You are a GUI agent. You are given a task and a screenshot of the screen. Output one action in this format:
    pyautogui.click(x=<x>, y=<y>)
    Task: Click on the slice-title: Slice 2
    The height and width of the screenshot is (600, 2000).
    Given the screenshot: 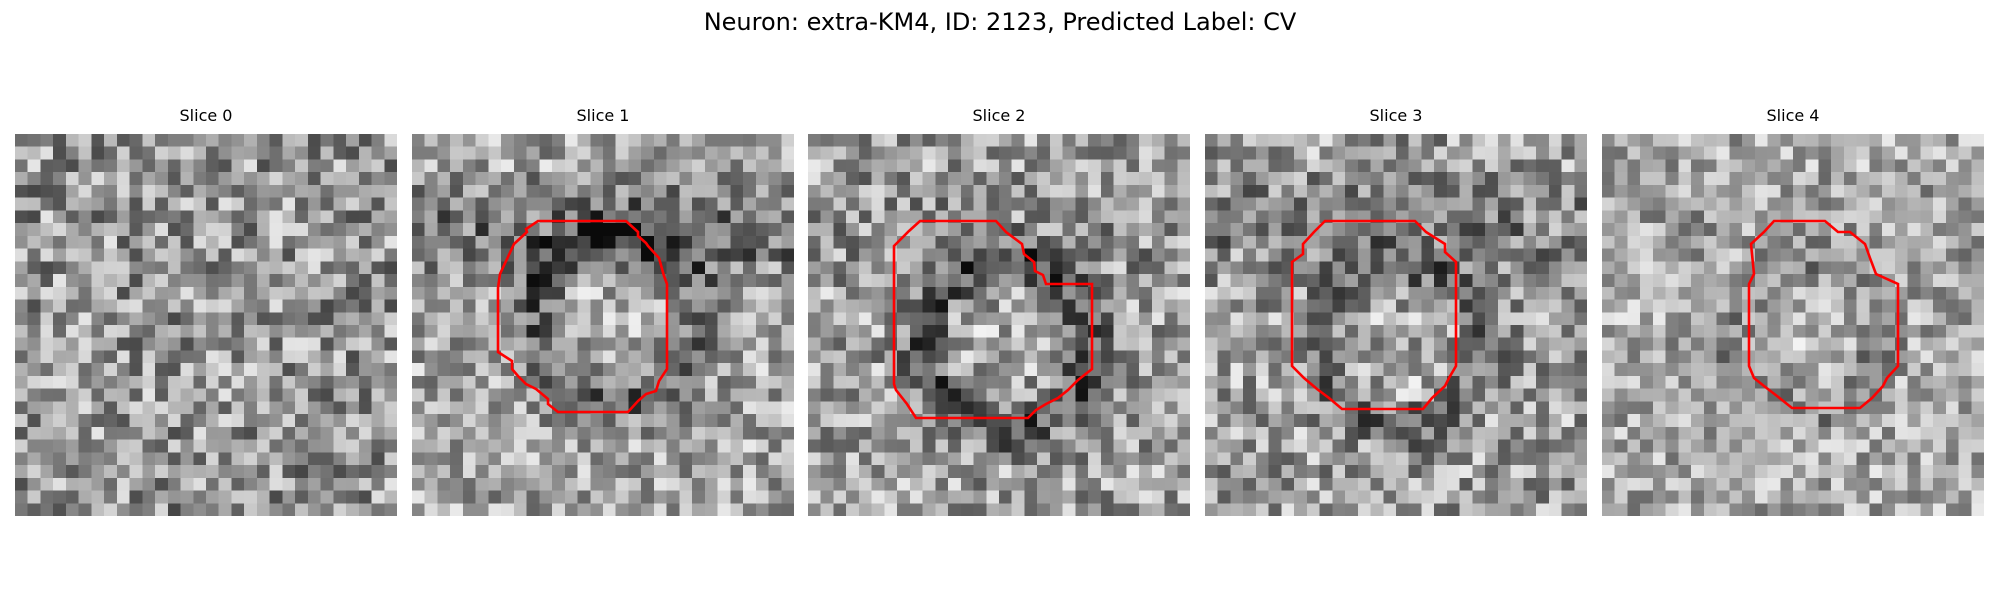 What is the action you would take?
    pyautogui.click(x=999, y=115)
    